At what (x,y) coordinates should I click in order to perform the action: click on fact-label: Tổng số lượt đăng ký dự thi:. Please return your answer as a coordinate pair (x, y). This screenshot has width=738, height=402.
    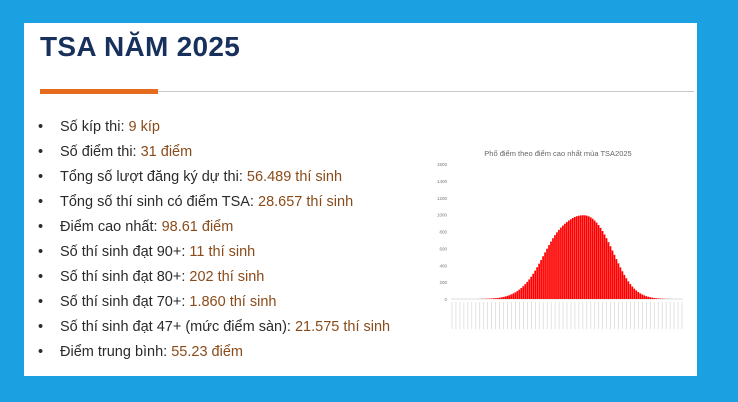
    Looking at the image, I should click on (153, 177).